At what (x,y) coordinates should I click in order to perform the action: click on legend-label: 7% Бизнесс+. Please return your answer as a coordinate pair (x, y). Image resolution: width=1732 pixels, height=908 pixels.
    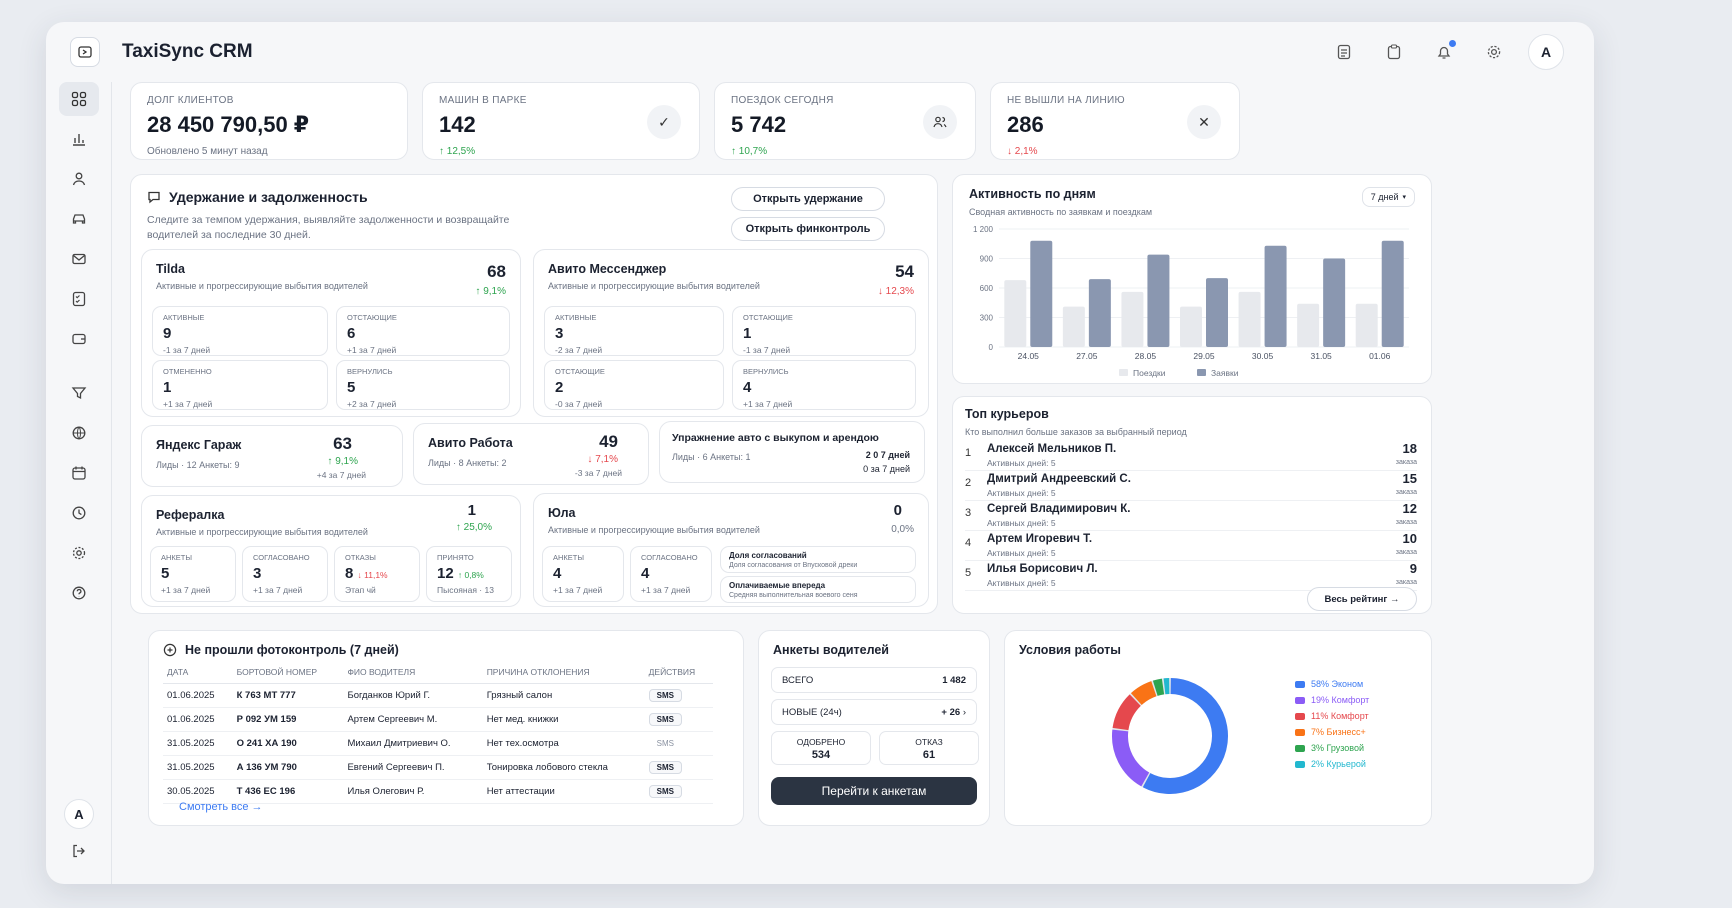
    Looking at the image, I should click on (1338, 732).